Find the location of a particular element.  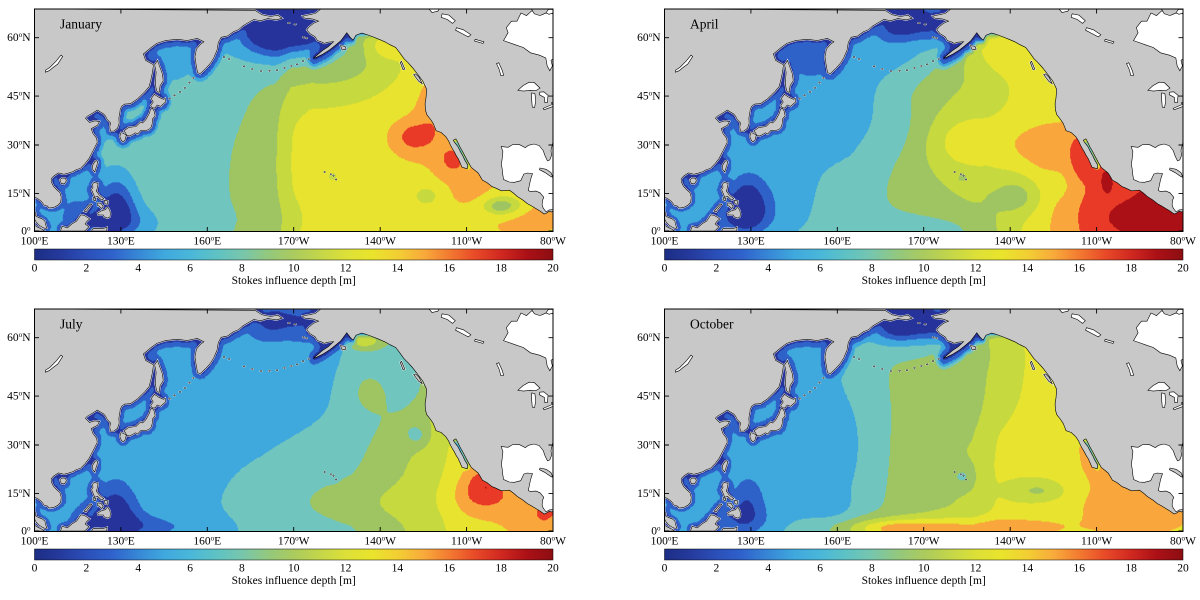

svg-text: July is located at coordinates (71, 324).